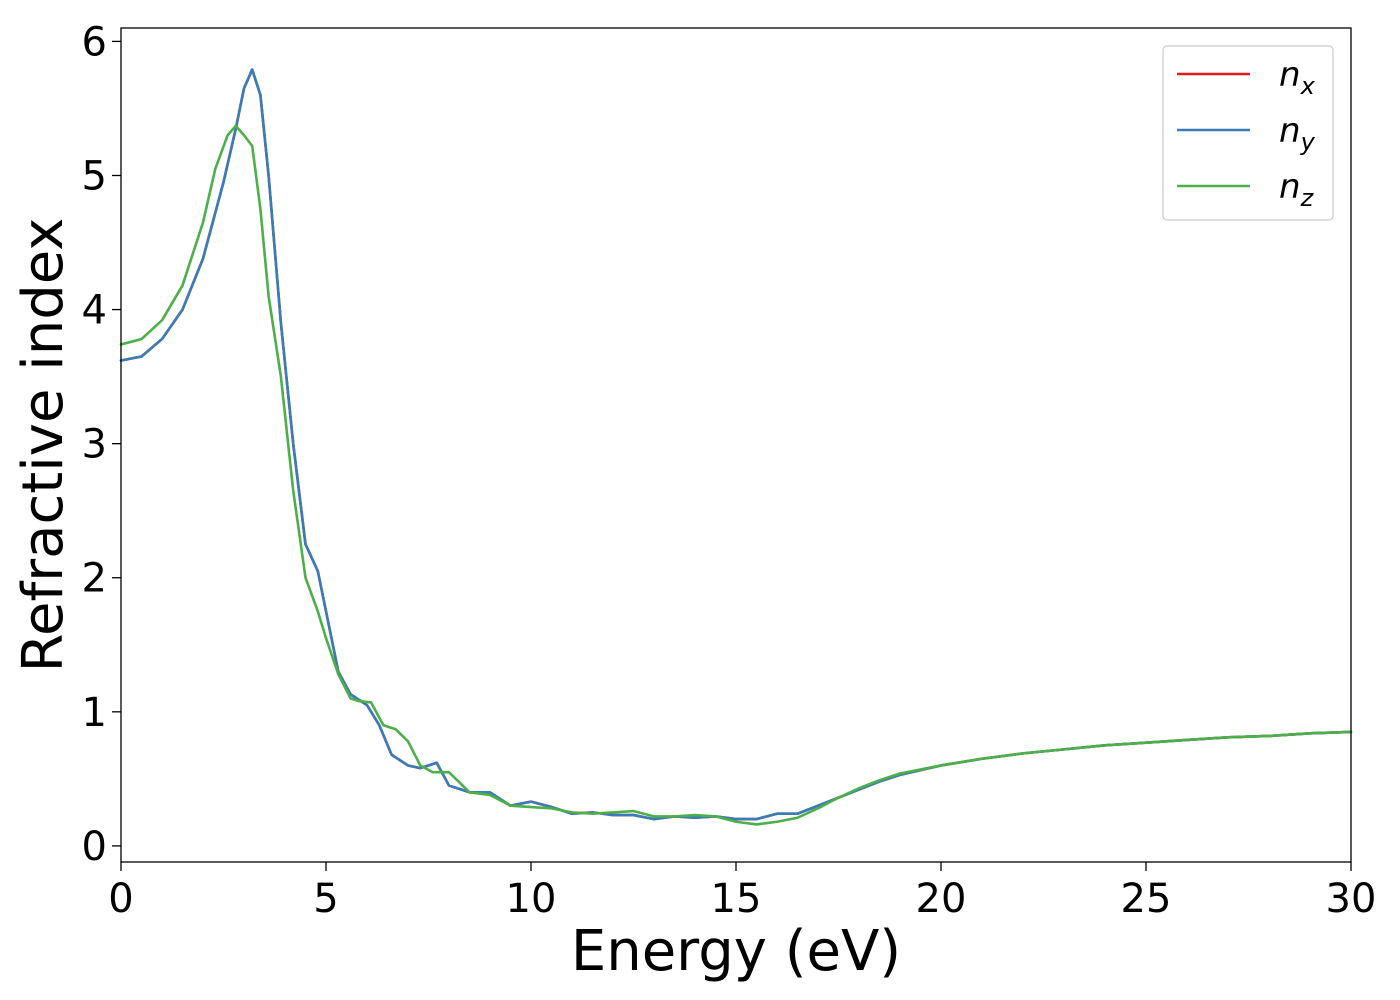 The height and width of the screenshot is (1000, 1400). I want to click on x-axis-label: Energy (eV), so click(736, 951).